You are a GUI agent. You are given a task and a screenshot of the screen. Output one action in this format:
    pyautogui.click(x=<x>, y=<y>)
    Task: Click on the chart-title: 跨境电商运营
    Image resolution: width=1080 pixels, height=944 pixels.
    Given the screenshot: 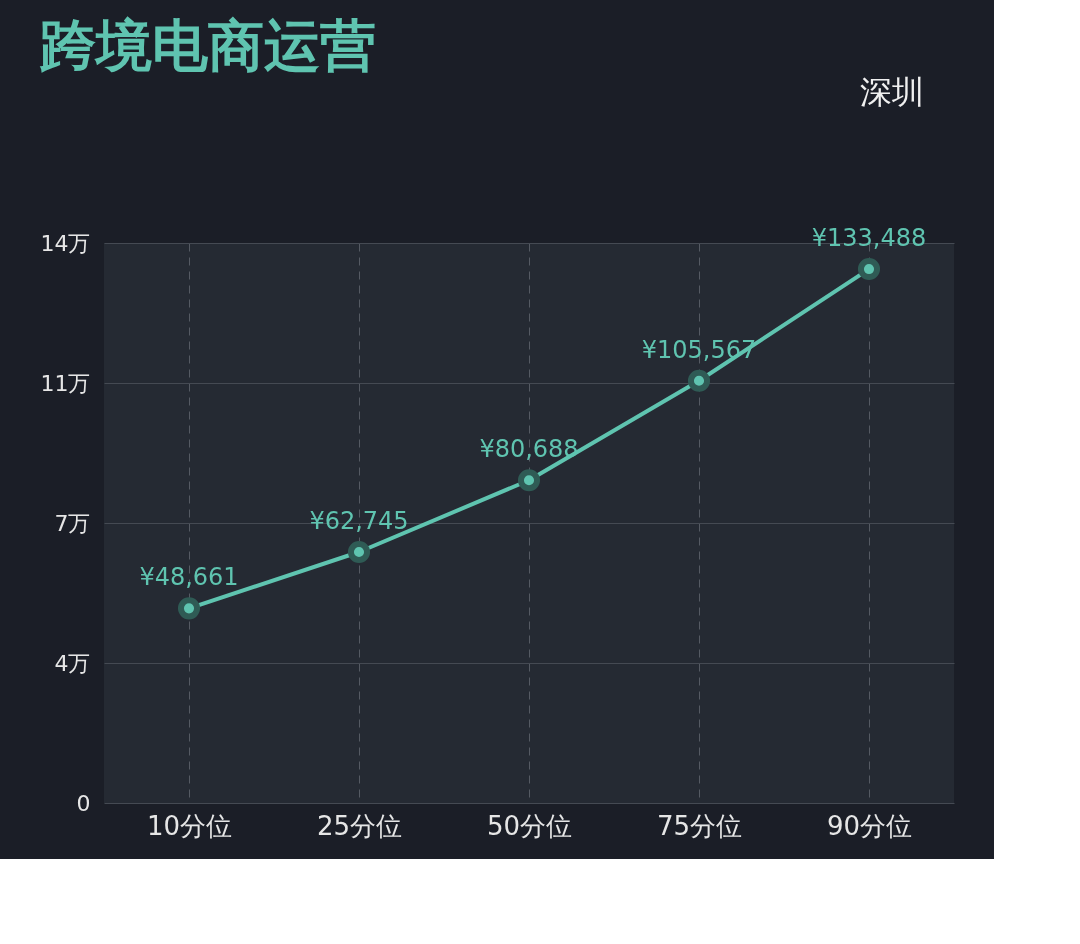 What is the action you would take?
    pyautogui.click(x=208, y=45)
    